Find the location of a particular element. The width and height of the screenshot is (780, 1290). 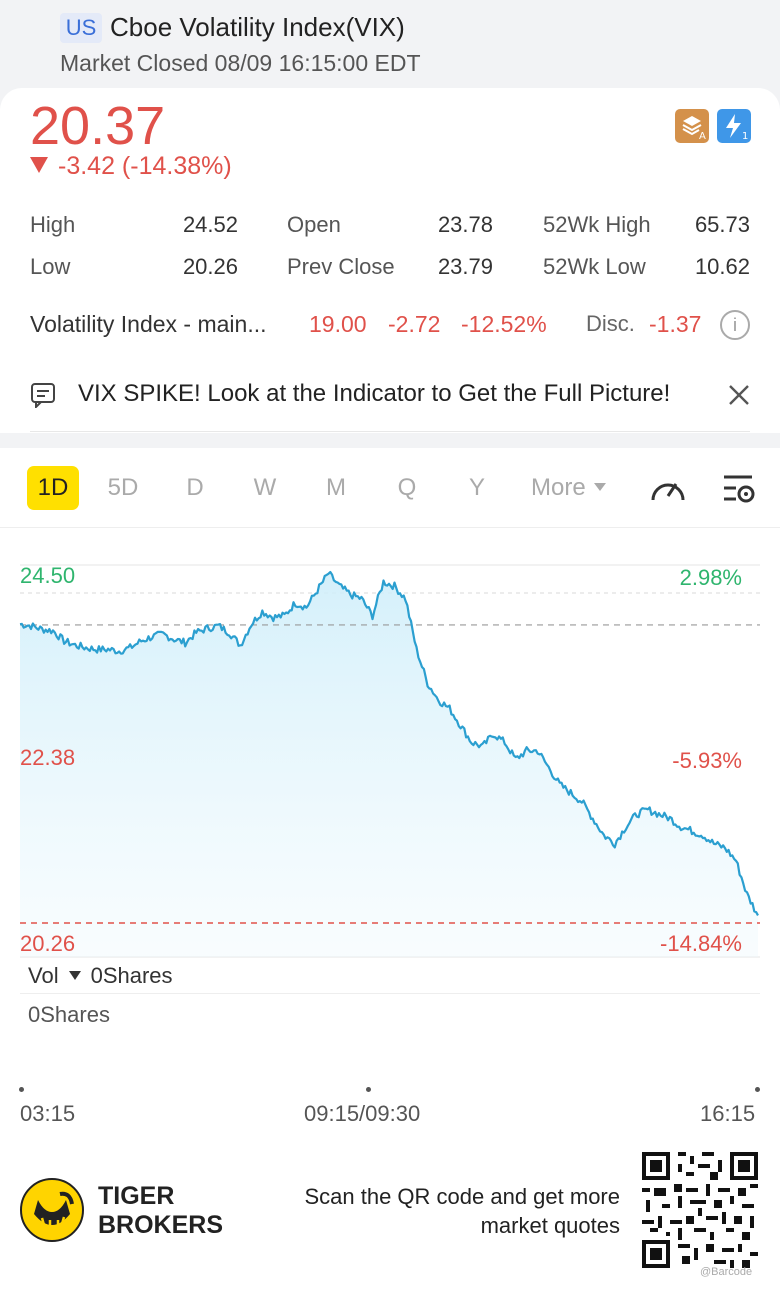

x-label-mid: 09:15/09:30 is located at coordinates (362, 1113).